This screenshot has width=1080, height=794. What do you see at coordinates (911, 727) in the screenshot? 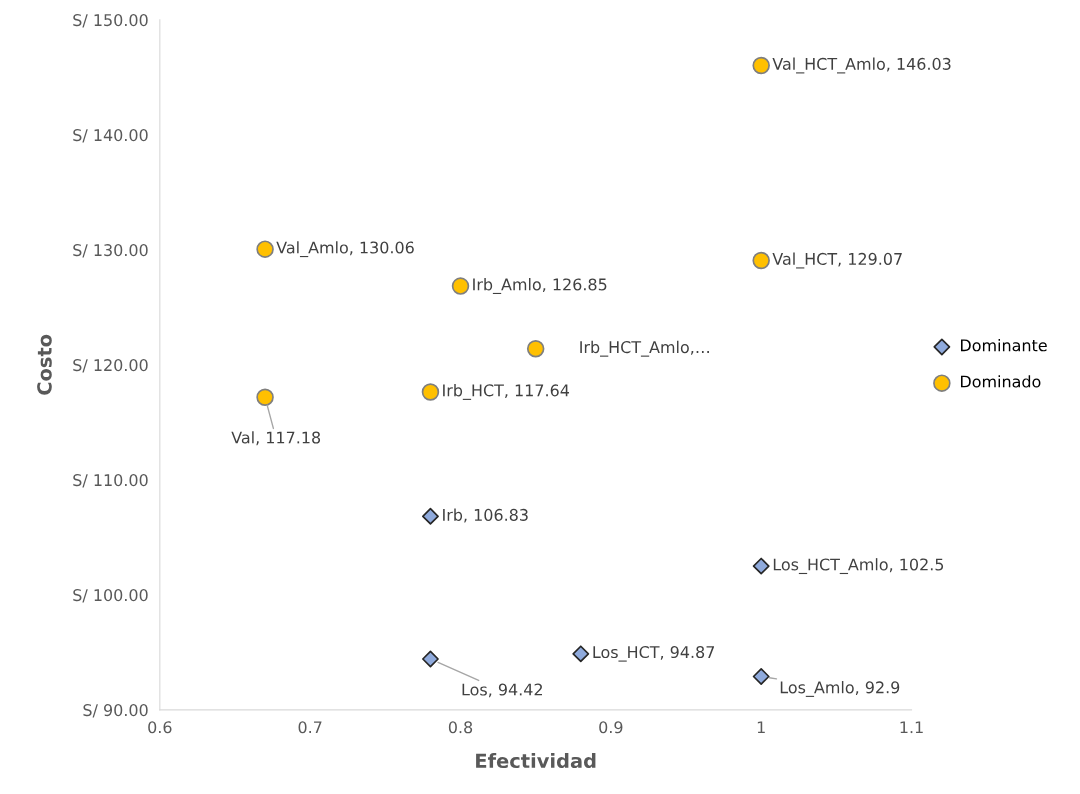
I see `x-tick-label: 1.1` at bounding box center [911, 727].